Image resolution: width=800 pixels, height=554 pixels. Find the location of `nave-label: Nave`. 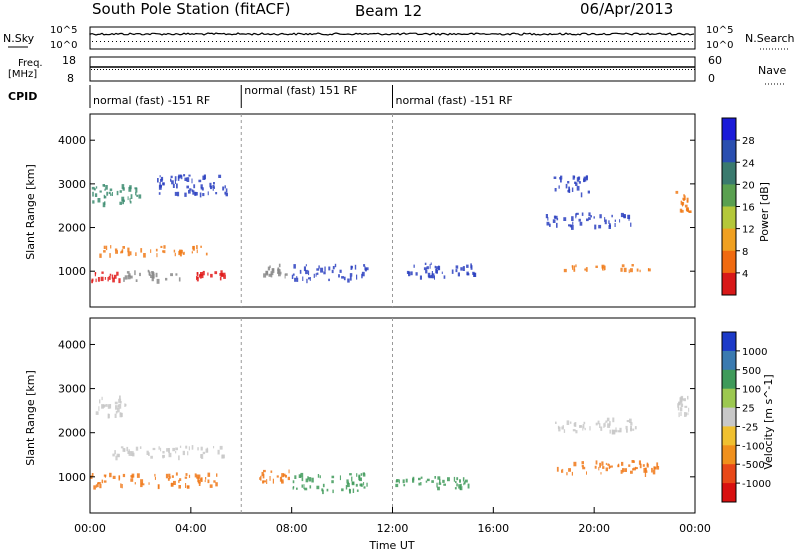

nave-label: Nave is located at coordinates (772, 70).